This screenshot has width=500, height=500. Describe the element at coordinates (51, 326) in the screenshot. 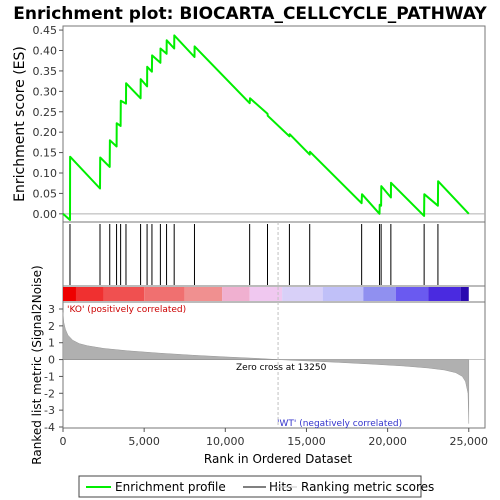

I see `metric-y-tick-label: 2` at that location.